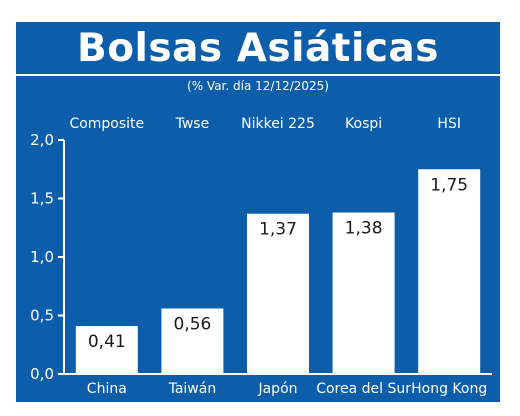 This screenshot has height=416, width=520. Describe the element at coordinates (449, 185) in the screenshot. I see `bar-value-label: 1,75` at that location.